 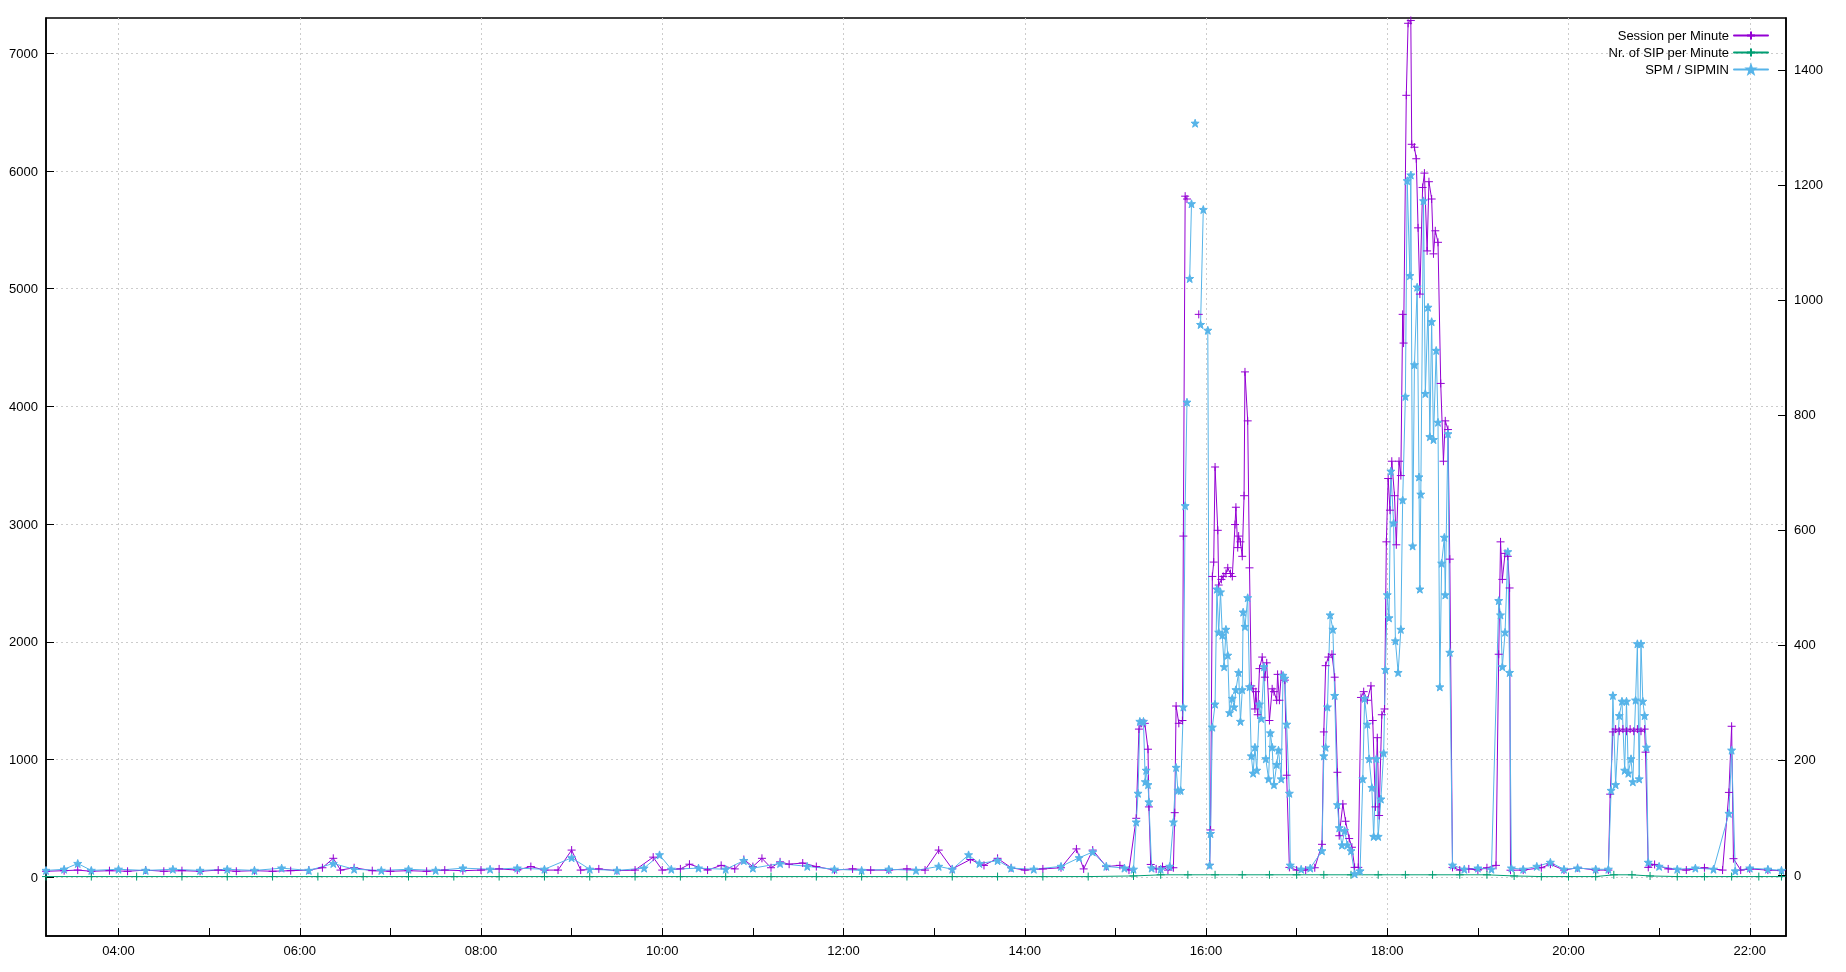 I want to click on y2-tick-label: 0, so click(x=1798, y=875).